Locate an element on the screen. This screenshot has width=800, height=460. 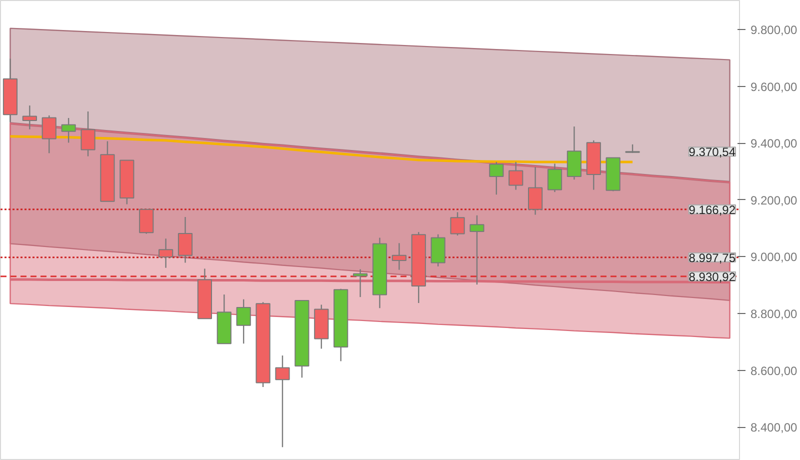
y-tick-label: 9.200,00 is located at coordinates (774, 200).